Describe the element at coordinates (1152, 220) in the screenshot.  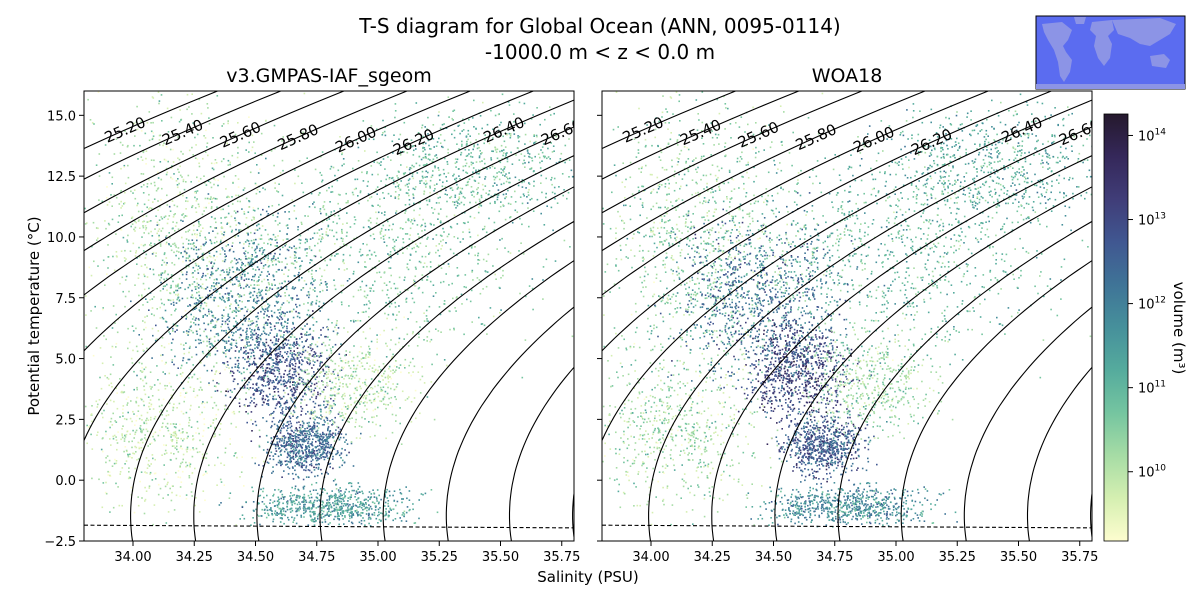
I see `colorbar-tick-label: 1013` at that location.